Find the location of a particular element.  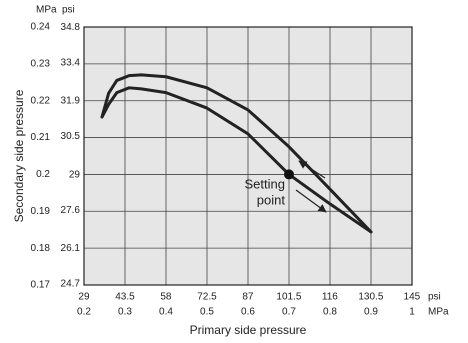

y2-tick-label: 30.5 is located at coordinates (71, 136).